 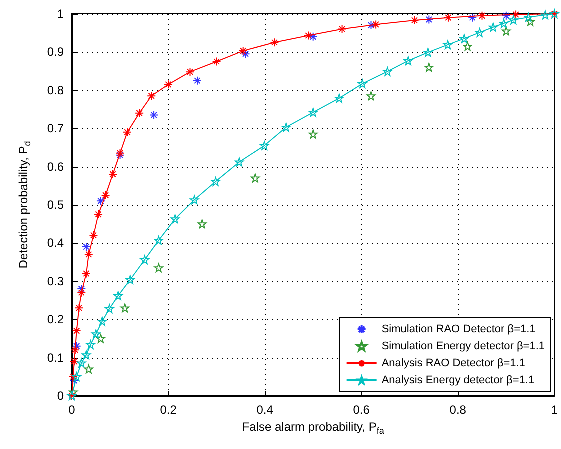 I want to click on y-tick-label: 0.5, so click(x=55, y=205).